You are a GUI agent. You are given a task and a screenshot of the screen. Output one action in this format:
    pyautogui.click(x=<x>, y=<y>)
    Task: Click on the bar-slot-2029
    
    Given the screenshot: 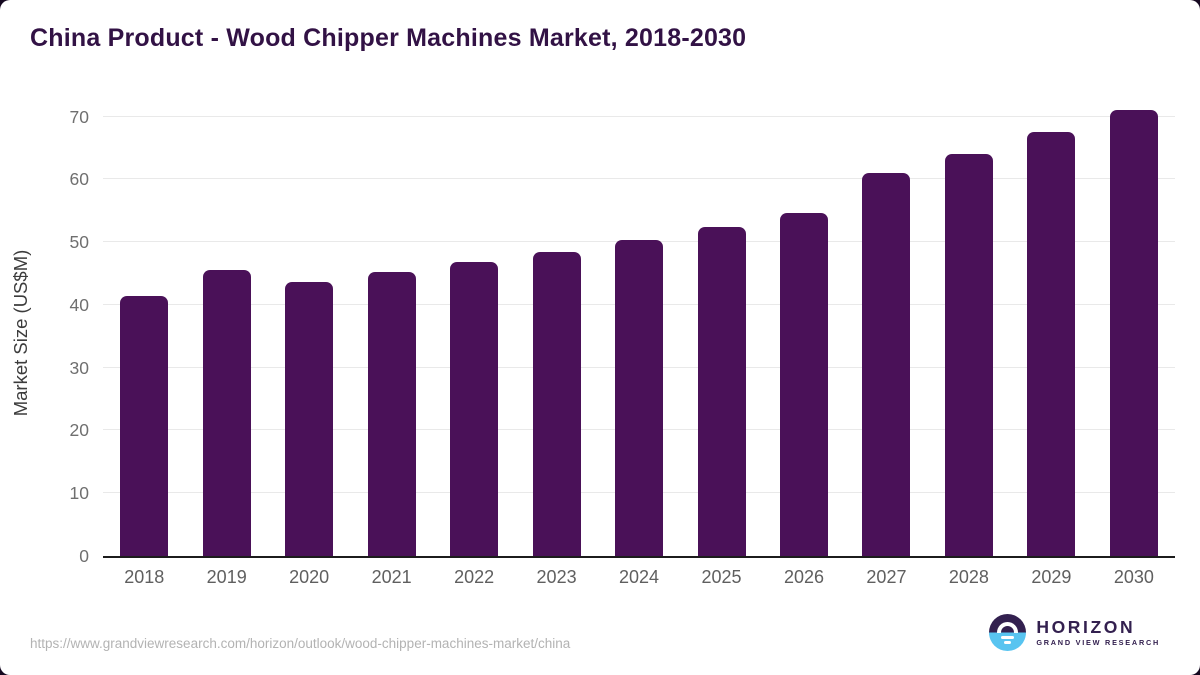 What is the action you would take?
    pyautogui.click(x=1051, y=329)
    